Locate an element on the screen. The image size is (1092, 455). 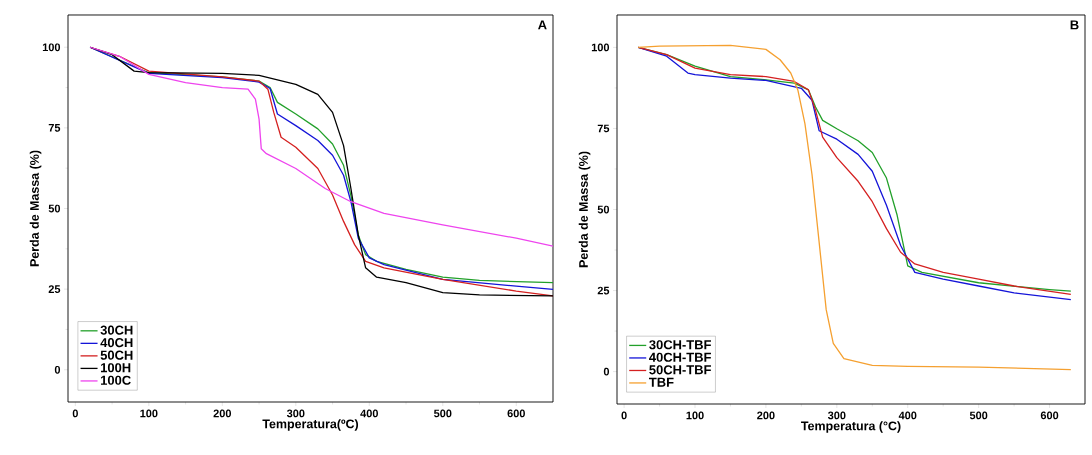
legend-label: 30CH-TBF is located at coordinates (680, 345).